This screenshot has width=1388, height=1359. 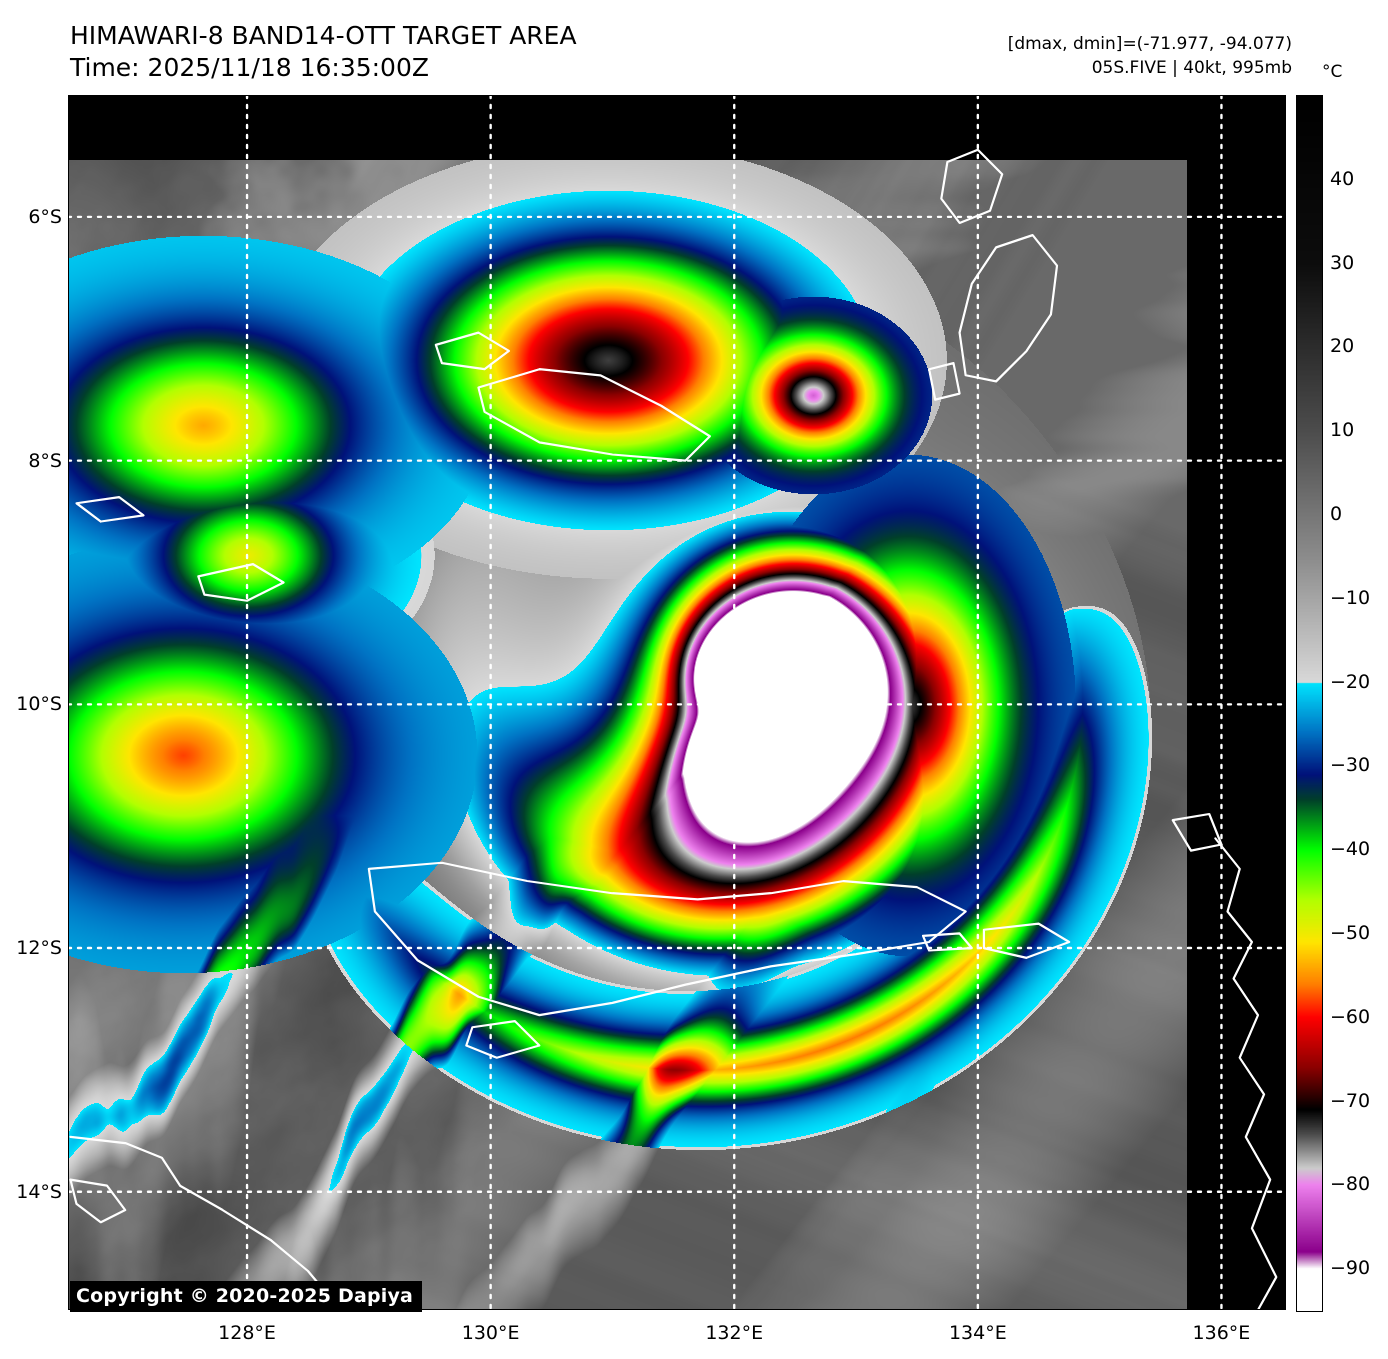 I want to click on colorbar-tick-label: −90, so click(x=1350, y=1268).